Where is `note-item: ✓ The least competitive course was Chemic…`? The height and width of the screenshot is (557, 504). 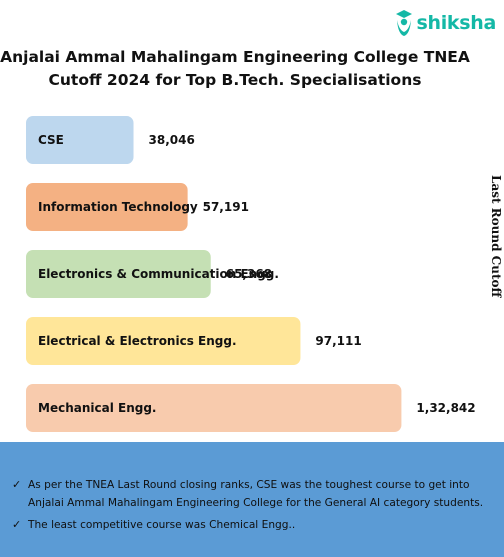
note-item: ✓ The least competitive course was Chemic… is located at coordinates (253, 525).